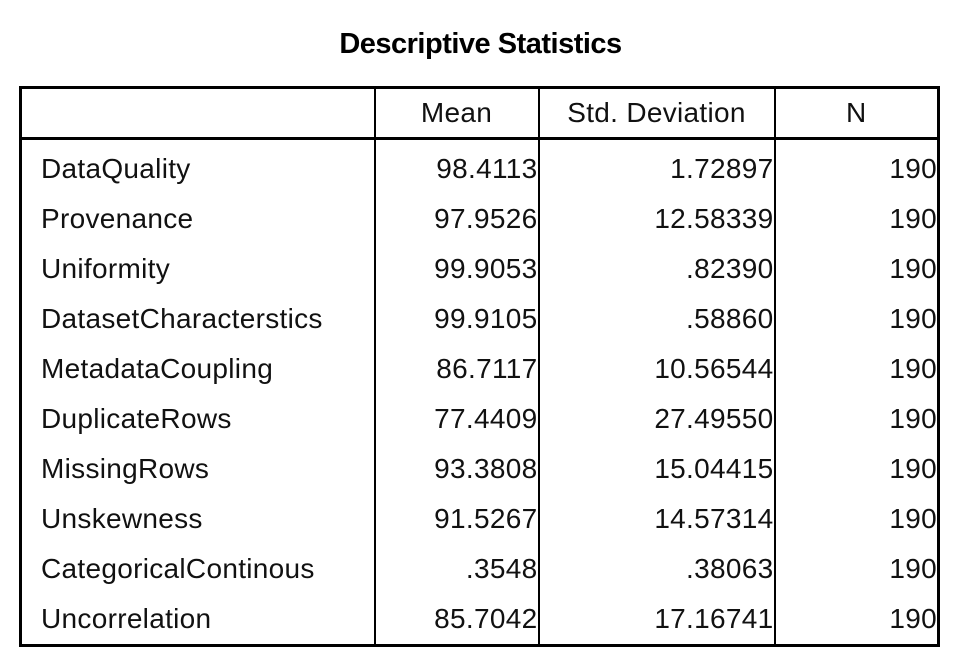  Describe the element at coordinates (456, 620) in the screenshot. I see `mean-value: 85.7042` at that location.